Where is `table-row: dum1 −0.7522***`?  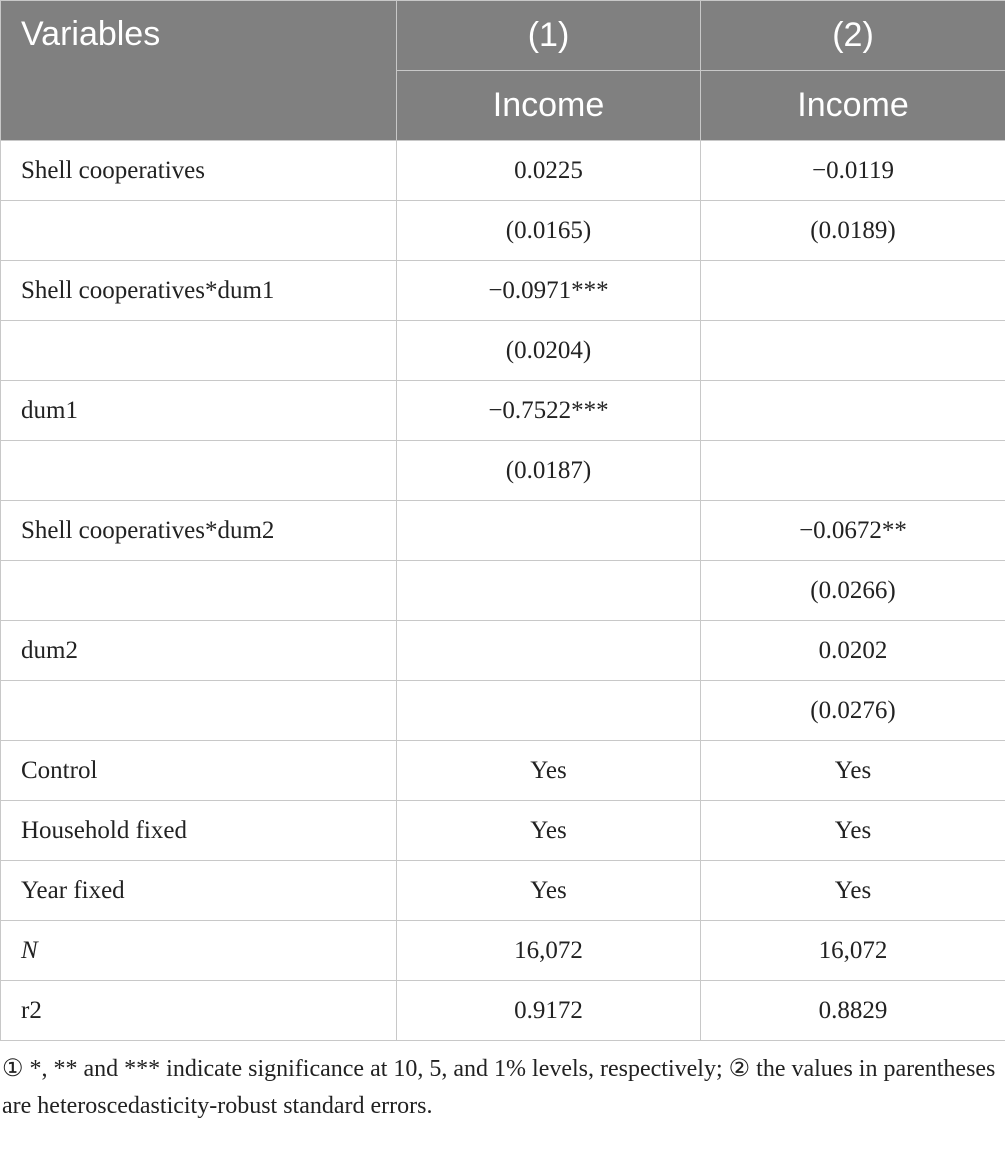 table-row: dum1 −0.7522*** is located at coordinates (502, 410).